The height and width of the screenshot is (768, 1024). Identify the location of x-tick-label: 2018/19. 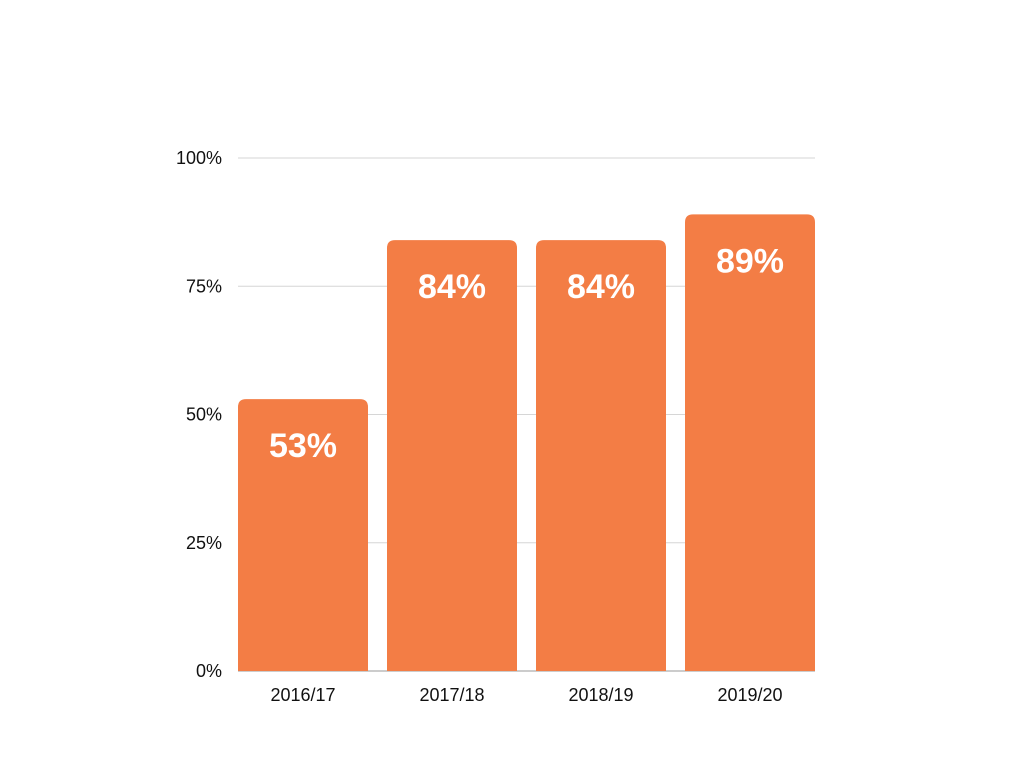
(600, 695).